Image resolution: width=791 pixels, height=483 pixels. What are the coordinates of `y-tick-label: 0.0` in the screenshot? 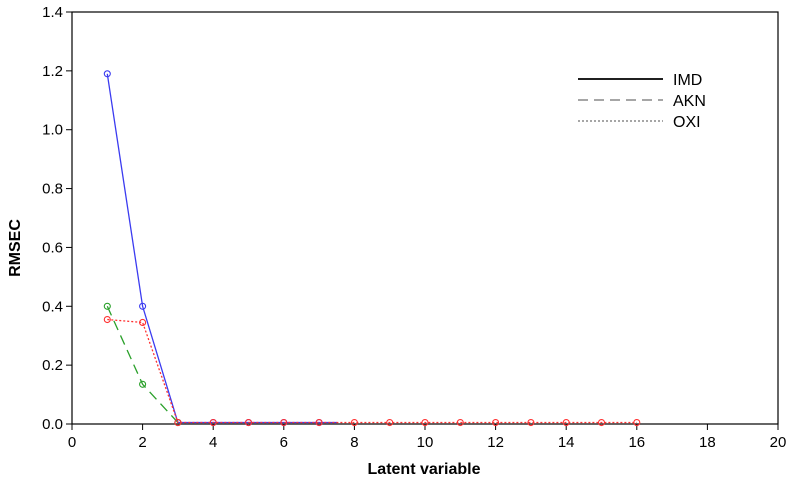 It's located at (52, 424).